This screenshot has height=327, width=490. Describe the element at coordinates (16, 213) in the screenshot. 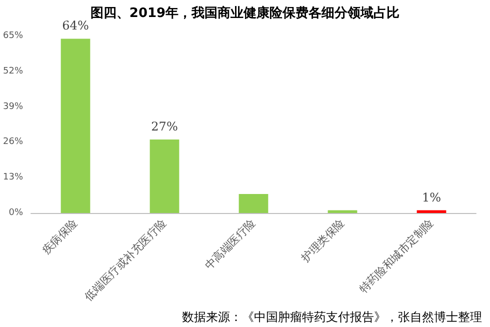

I see `y-tick-label: 0%` at that location.